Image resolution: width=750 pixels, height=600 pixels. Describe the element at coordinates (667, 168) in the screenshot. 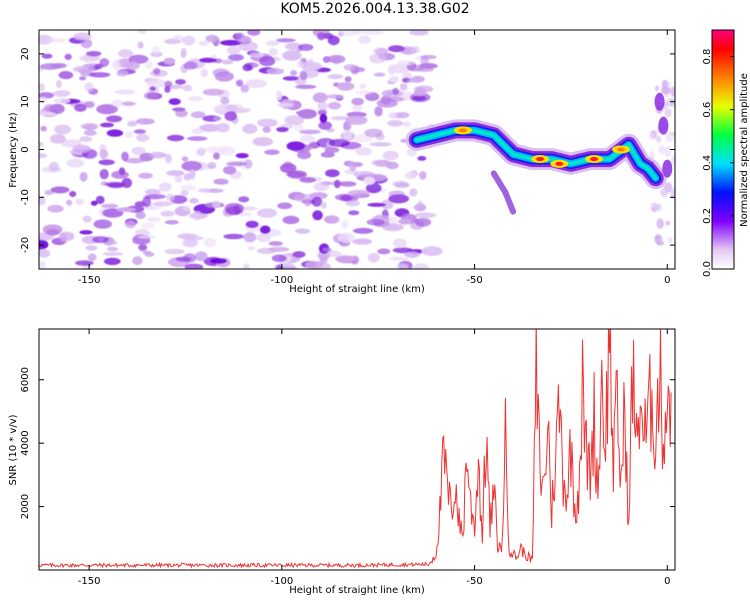

I see `signal-edge-blob` at that location.